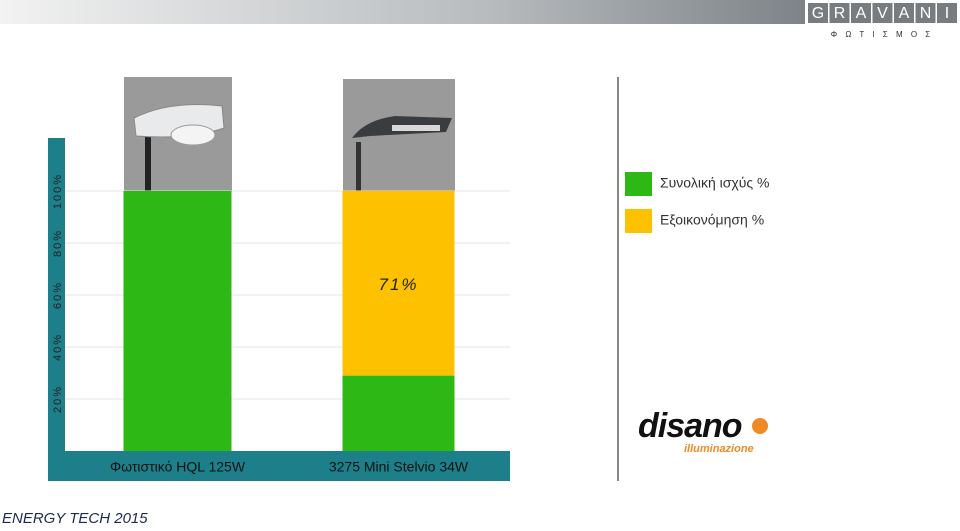  What do you see at coordinates (58, 191) in the screenshot?
I see `y-tick-label: 100%` at bounding box center [58, 191].